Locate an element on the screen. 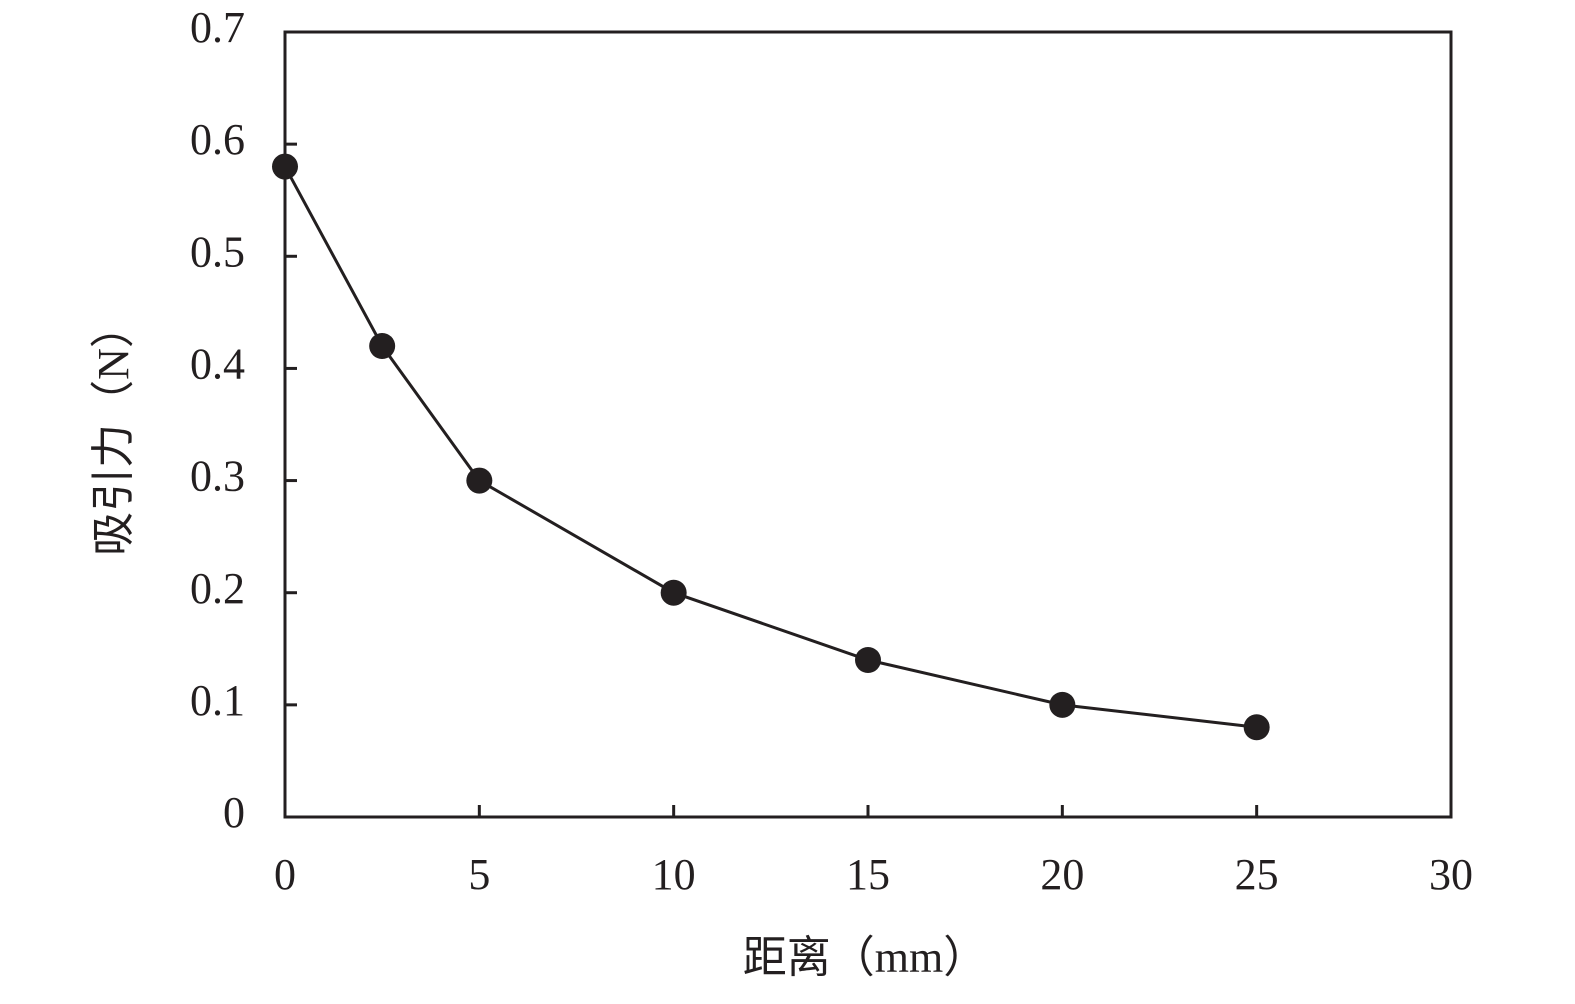 This screenshot has width=1575, height=1004. x-tick-label: 20 is located at coordinates (1062, 874).